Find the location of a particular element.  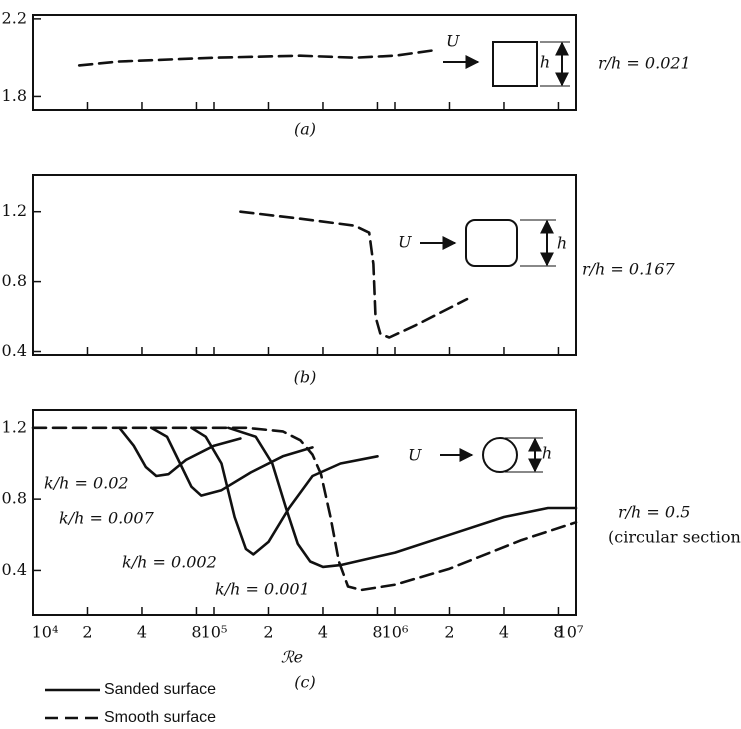

annotation: r/h = 0.5 is located at coordinates (654, 512).